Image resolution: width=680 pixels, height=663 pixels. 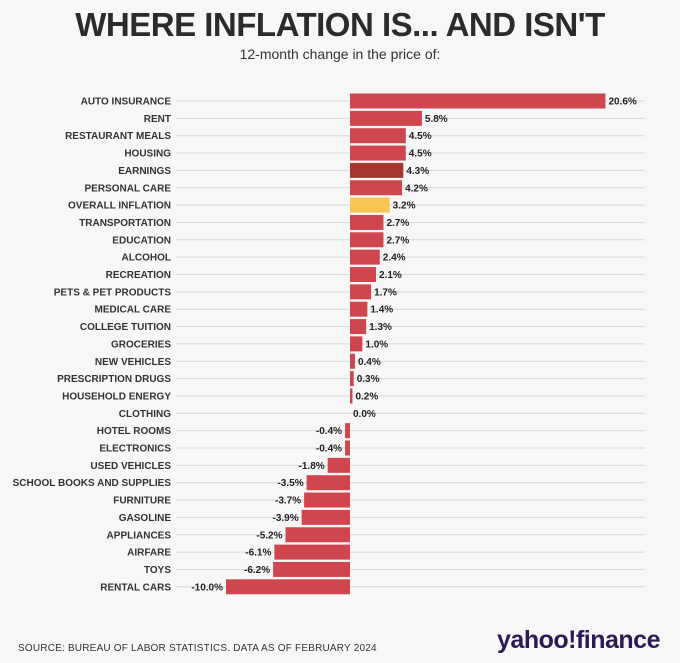 What do you see at coordinates (133, 362) in the screenshot?
I see `category-label: NEW VEHICLES` at bounding box center [133, 362].